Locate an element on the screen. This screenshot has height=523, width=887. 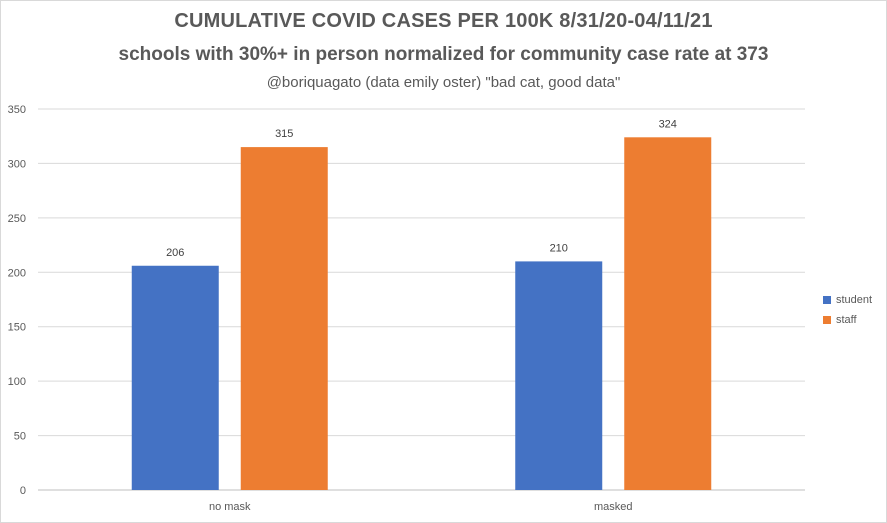
legend-item-student: student is located at coordinates (847, 300).